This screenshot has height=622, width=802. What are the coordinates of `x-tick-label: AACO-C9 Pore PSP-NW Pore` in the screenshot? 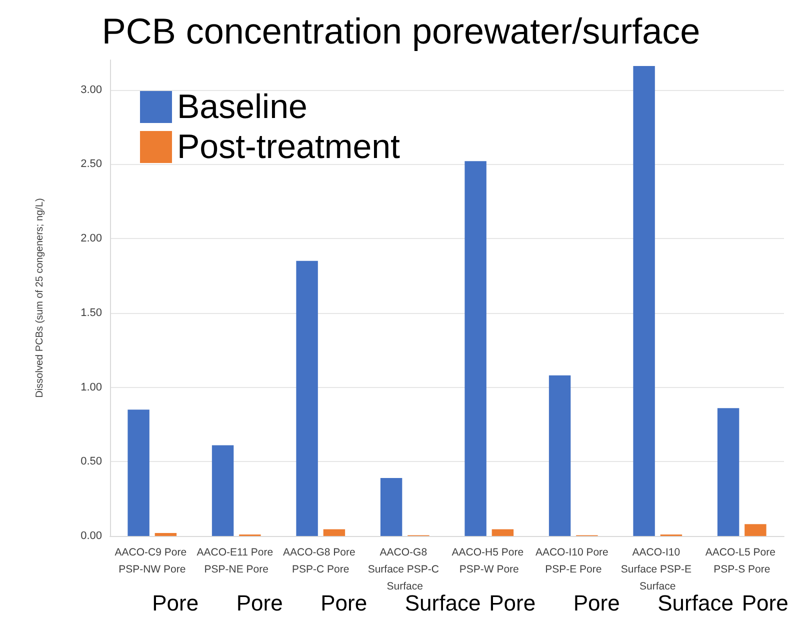 It's located at (152, 561).